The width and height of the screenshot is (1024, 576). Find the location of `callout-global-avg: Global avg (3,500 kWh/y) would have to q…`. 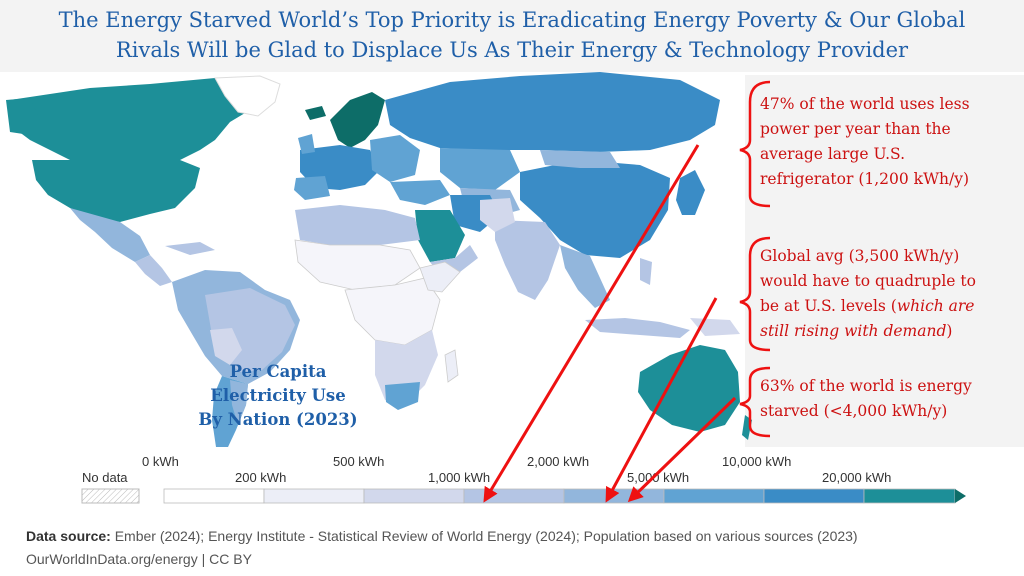

callout-global-avg: Global avg (3,500 kWh/y) would have to q… is located at coordinates (868, 294).